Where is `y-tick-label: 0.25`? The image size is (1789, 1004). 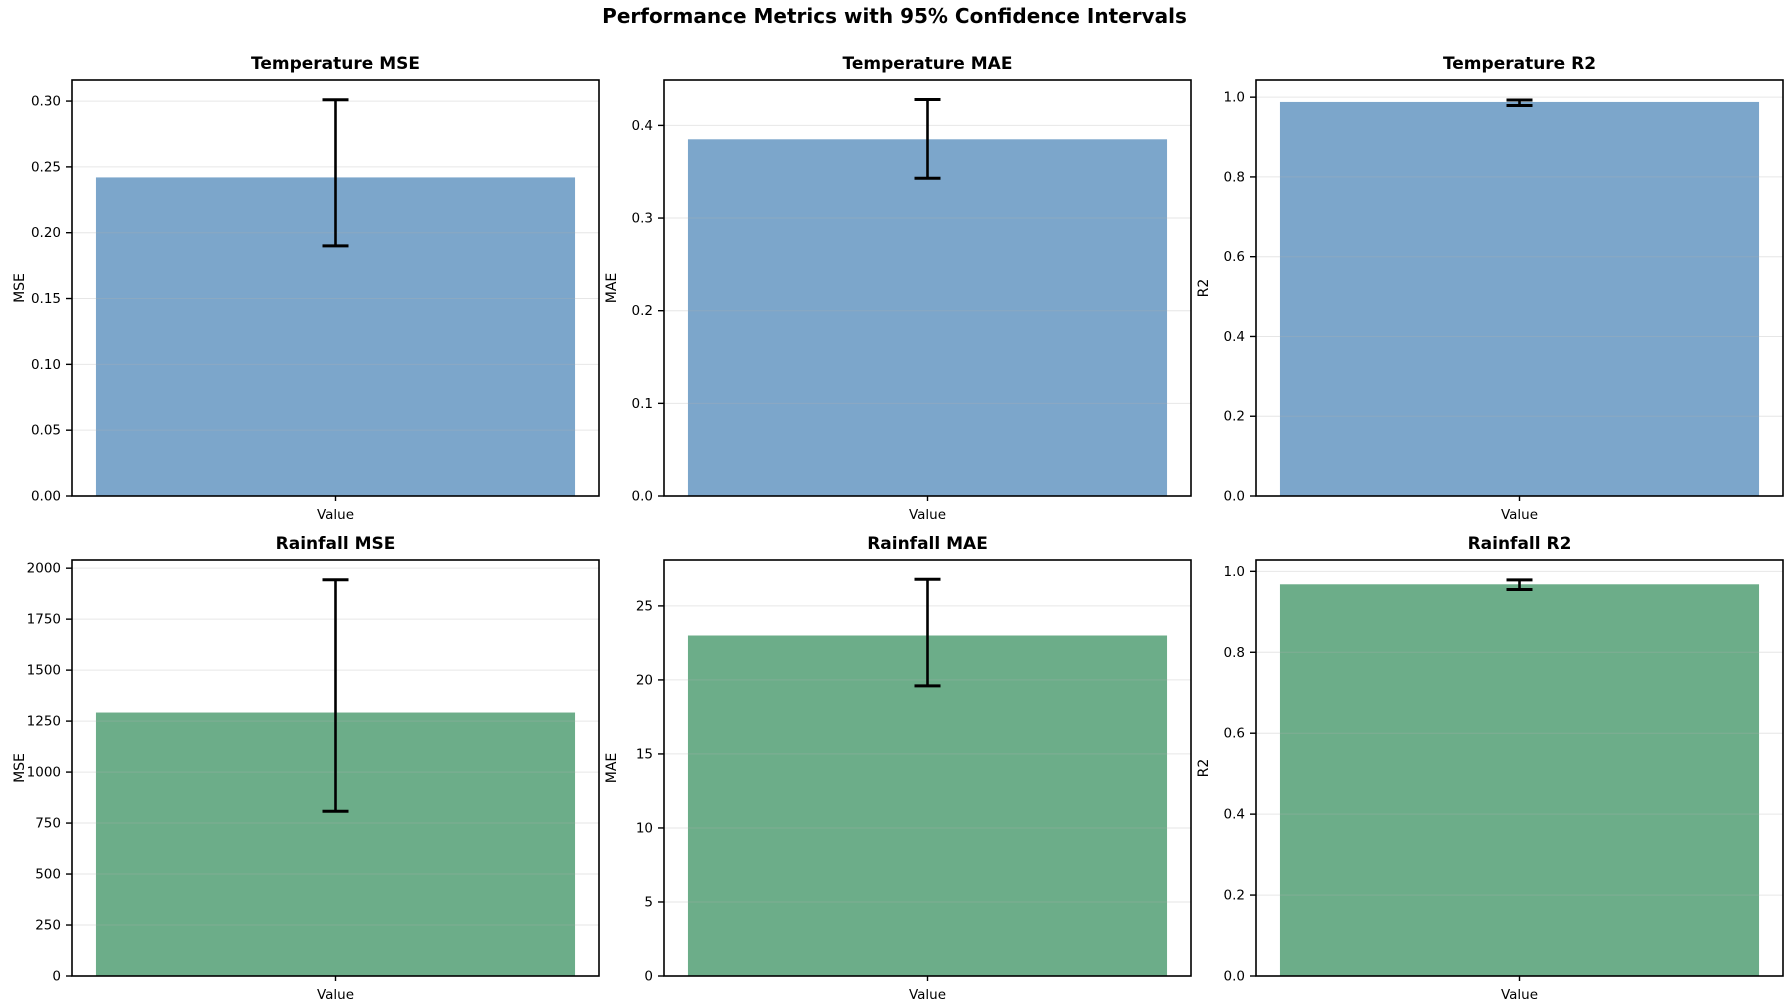 y-tick-label: 0.25 is located at coordinates (46, 167).